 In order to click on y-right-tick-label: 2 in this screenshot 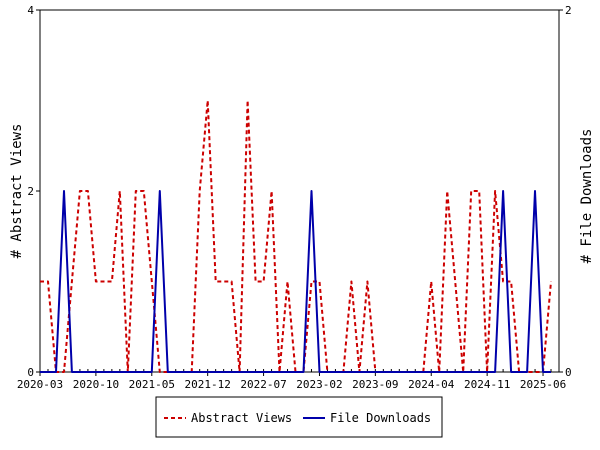, I will do `click(568, 10)`.